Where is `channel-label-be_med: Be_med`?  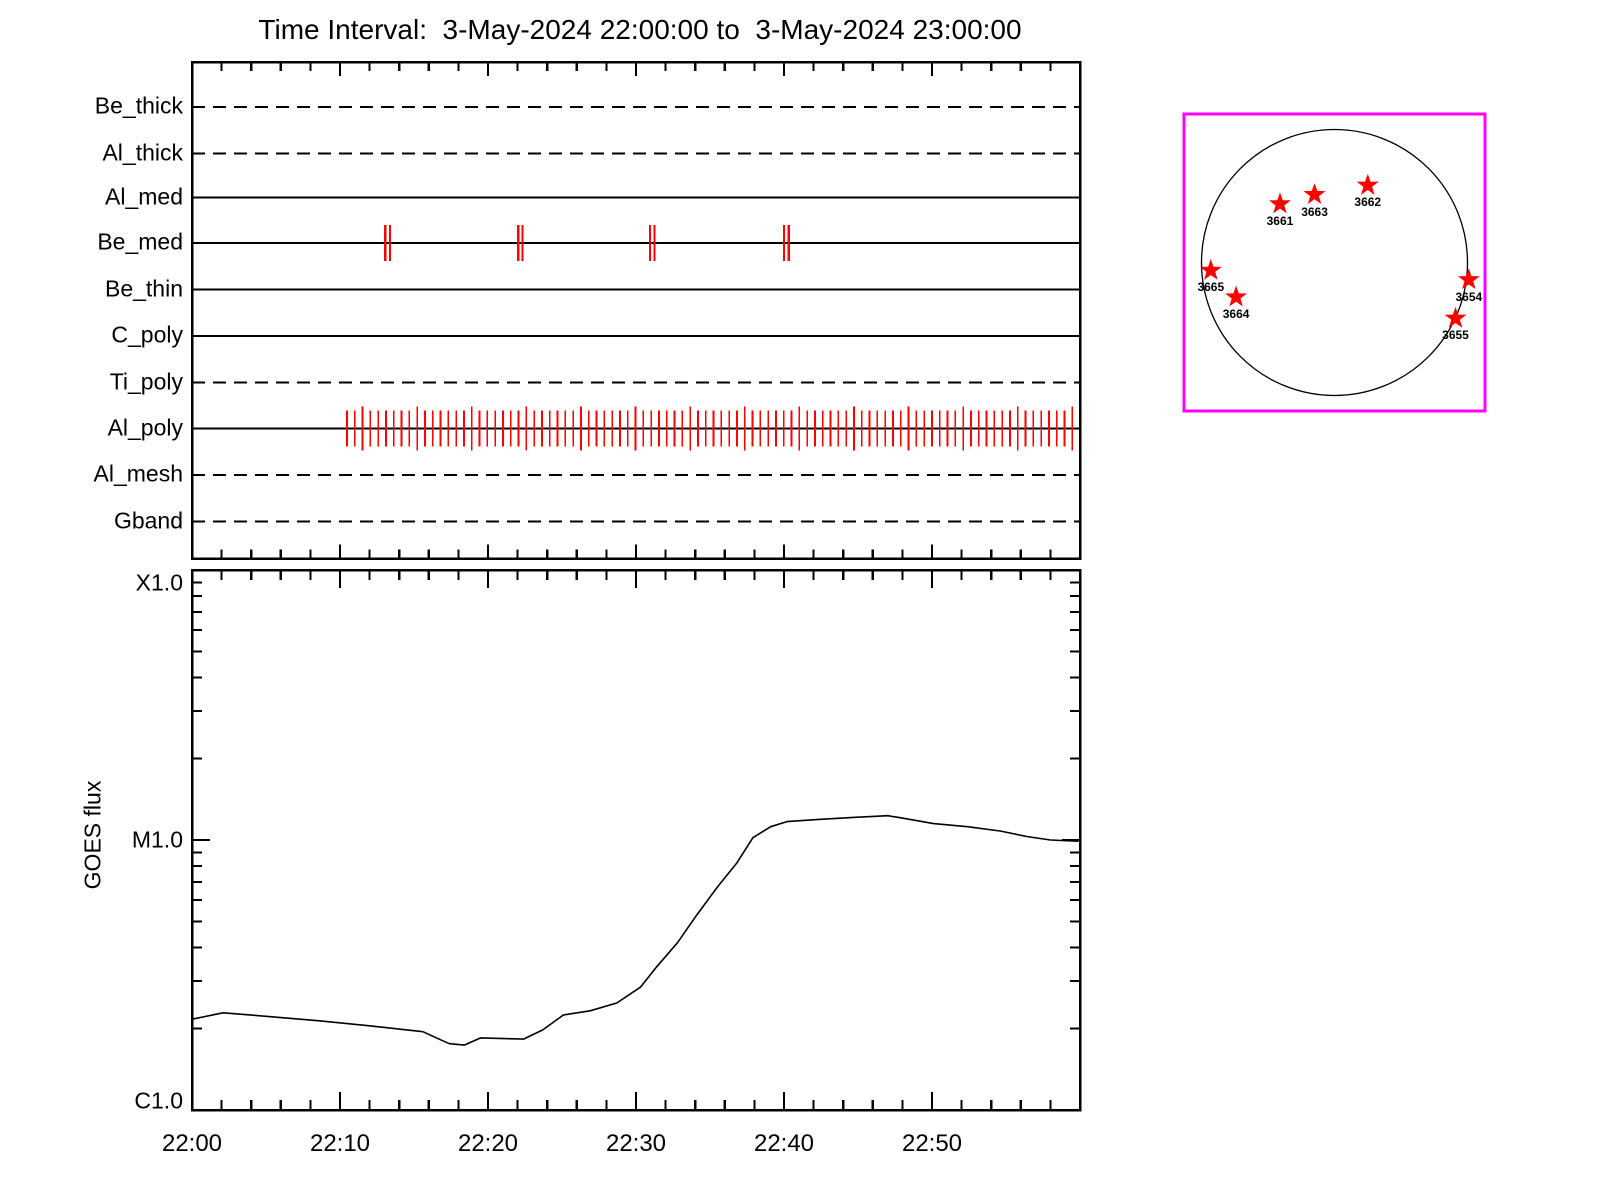
channel-label-be_med: Be_med is located at coordinates (140, 241).